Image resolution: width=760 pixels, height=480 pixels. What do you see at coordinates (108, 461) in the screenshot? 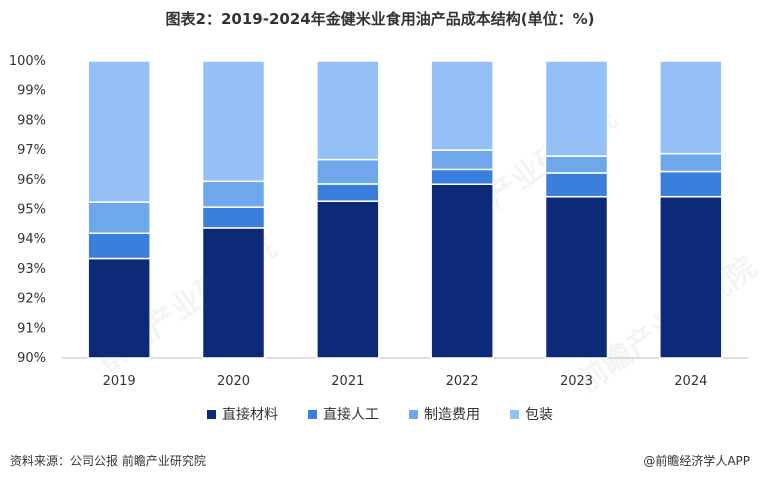
I see `source-note: 资料来源：公司公报 前瞻产业研究院` at bounding box center [108, 461].